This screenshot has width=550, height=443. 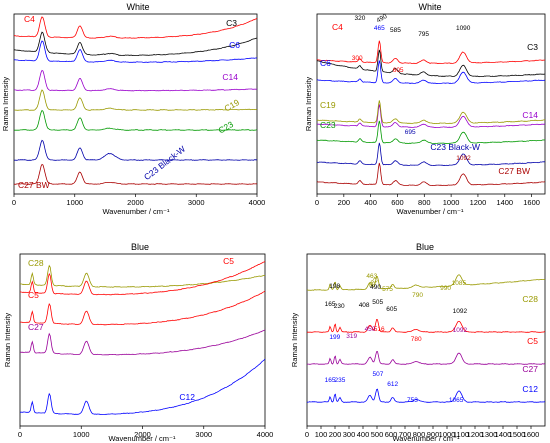 I want to click on x-tick-label: 1500, so click(x=517, y=434).